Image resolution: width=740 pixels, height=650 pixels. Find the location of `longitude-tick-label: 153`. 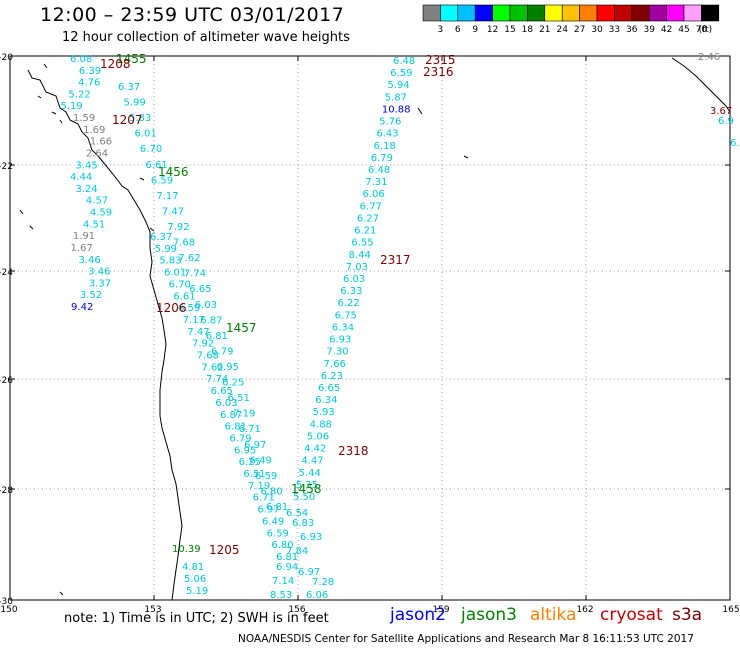

longitude-tick-label: 153 is located at coordinates (152, 610).